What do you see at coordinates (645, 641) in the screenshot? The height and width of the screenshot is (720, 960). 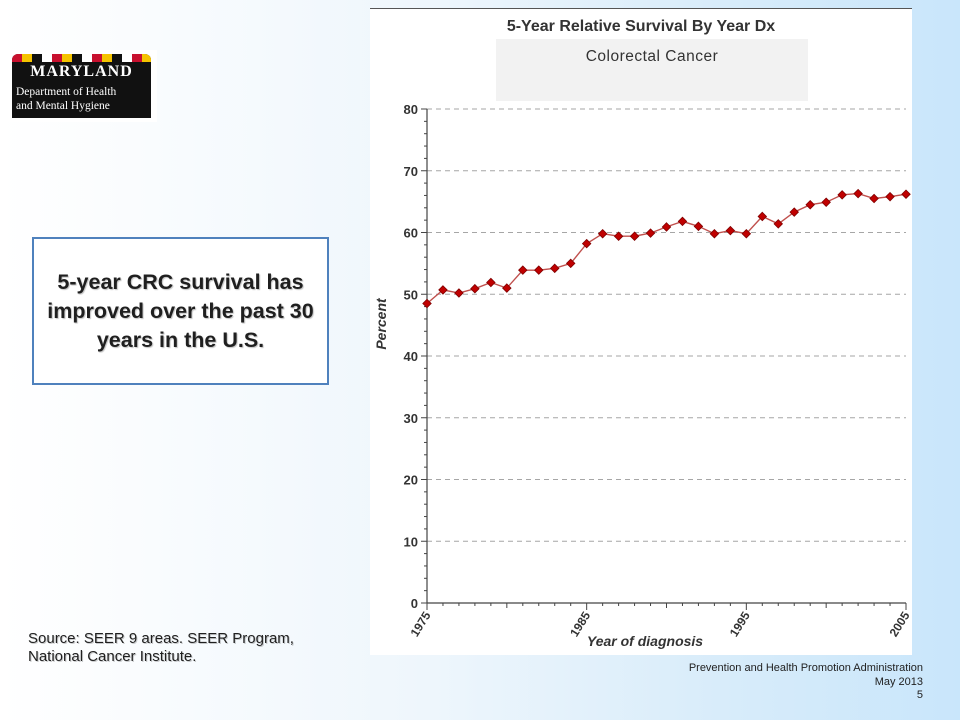 I see `x-axis-label: Year of diagnosis` at bounding box center [645, 641].